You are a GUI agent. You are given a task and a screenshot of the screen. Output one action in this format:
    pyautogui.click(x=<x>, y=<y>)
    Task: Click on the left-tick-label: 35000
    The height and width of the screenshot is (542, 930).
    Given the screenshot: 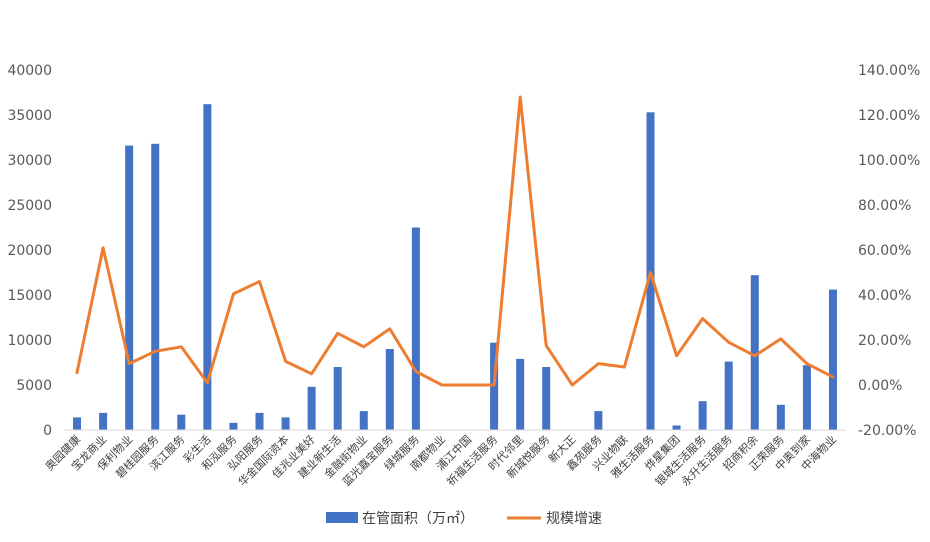 What is the action you would take?
    pyautogui.click(x=29, y=116)
    